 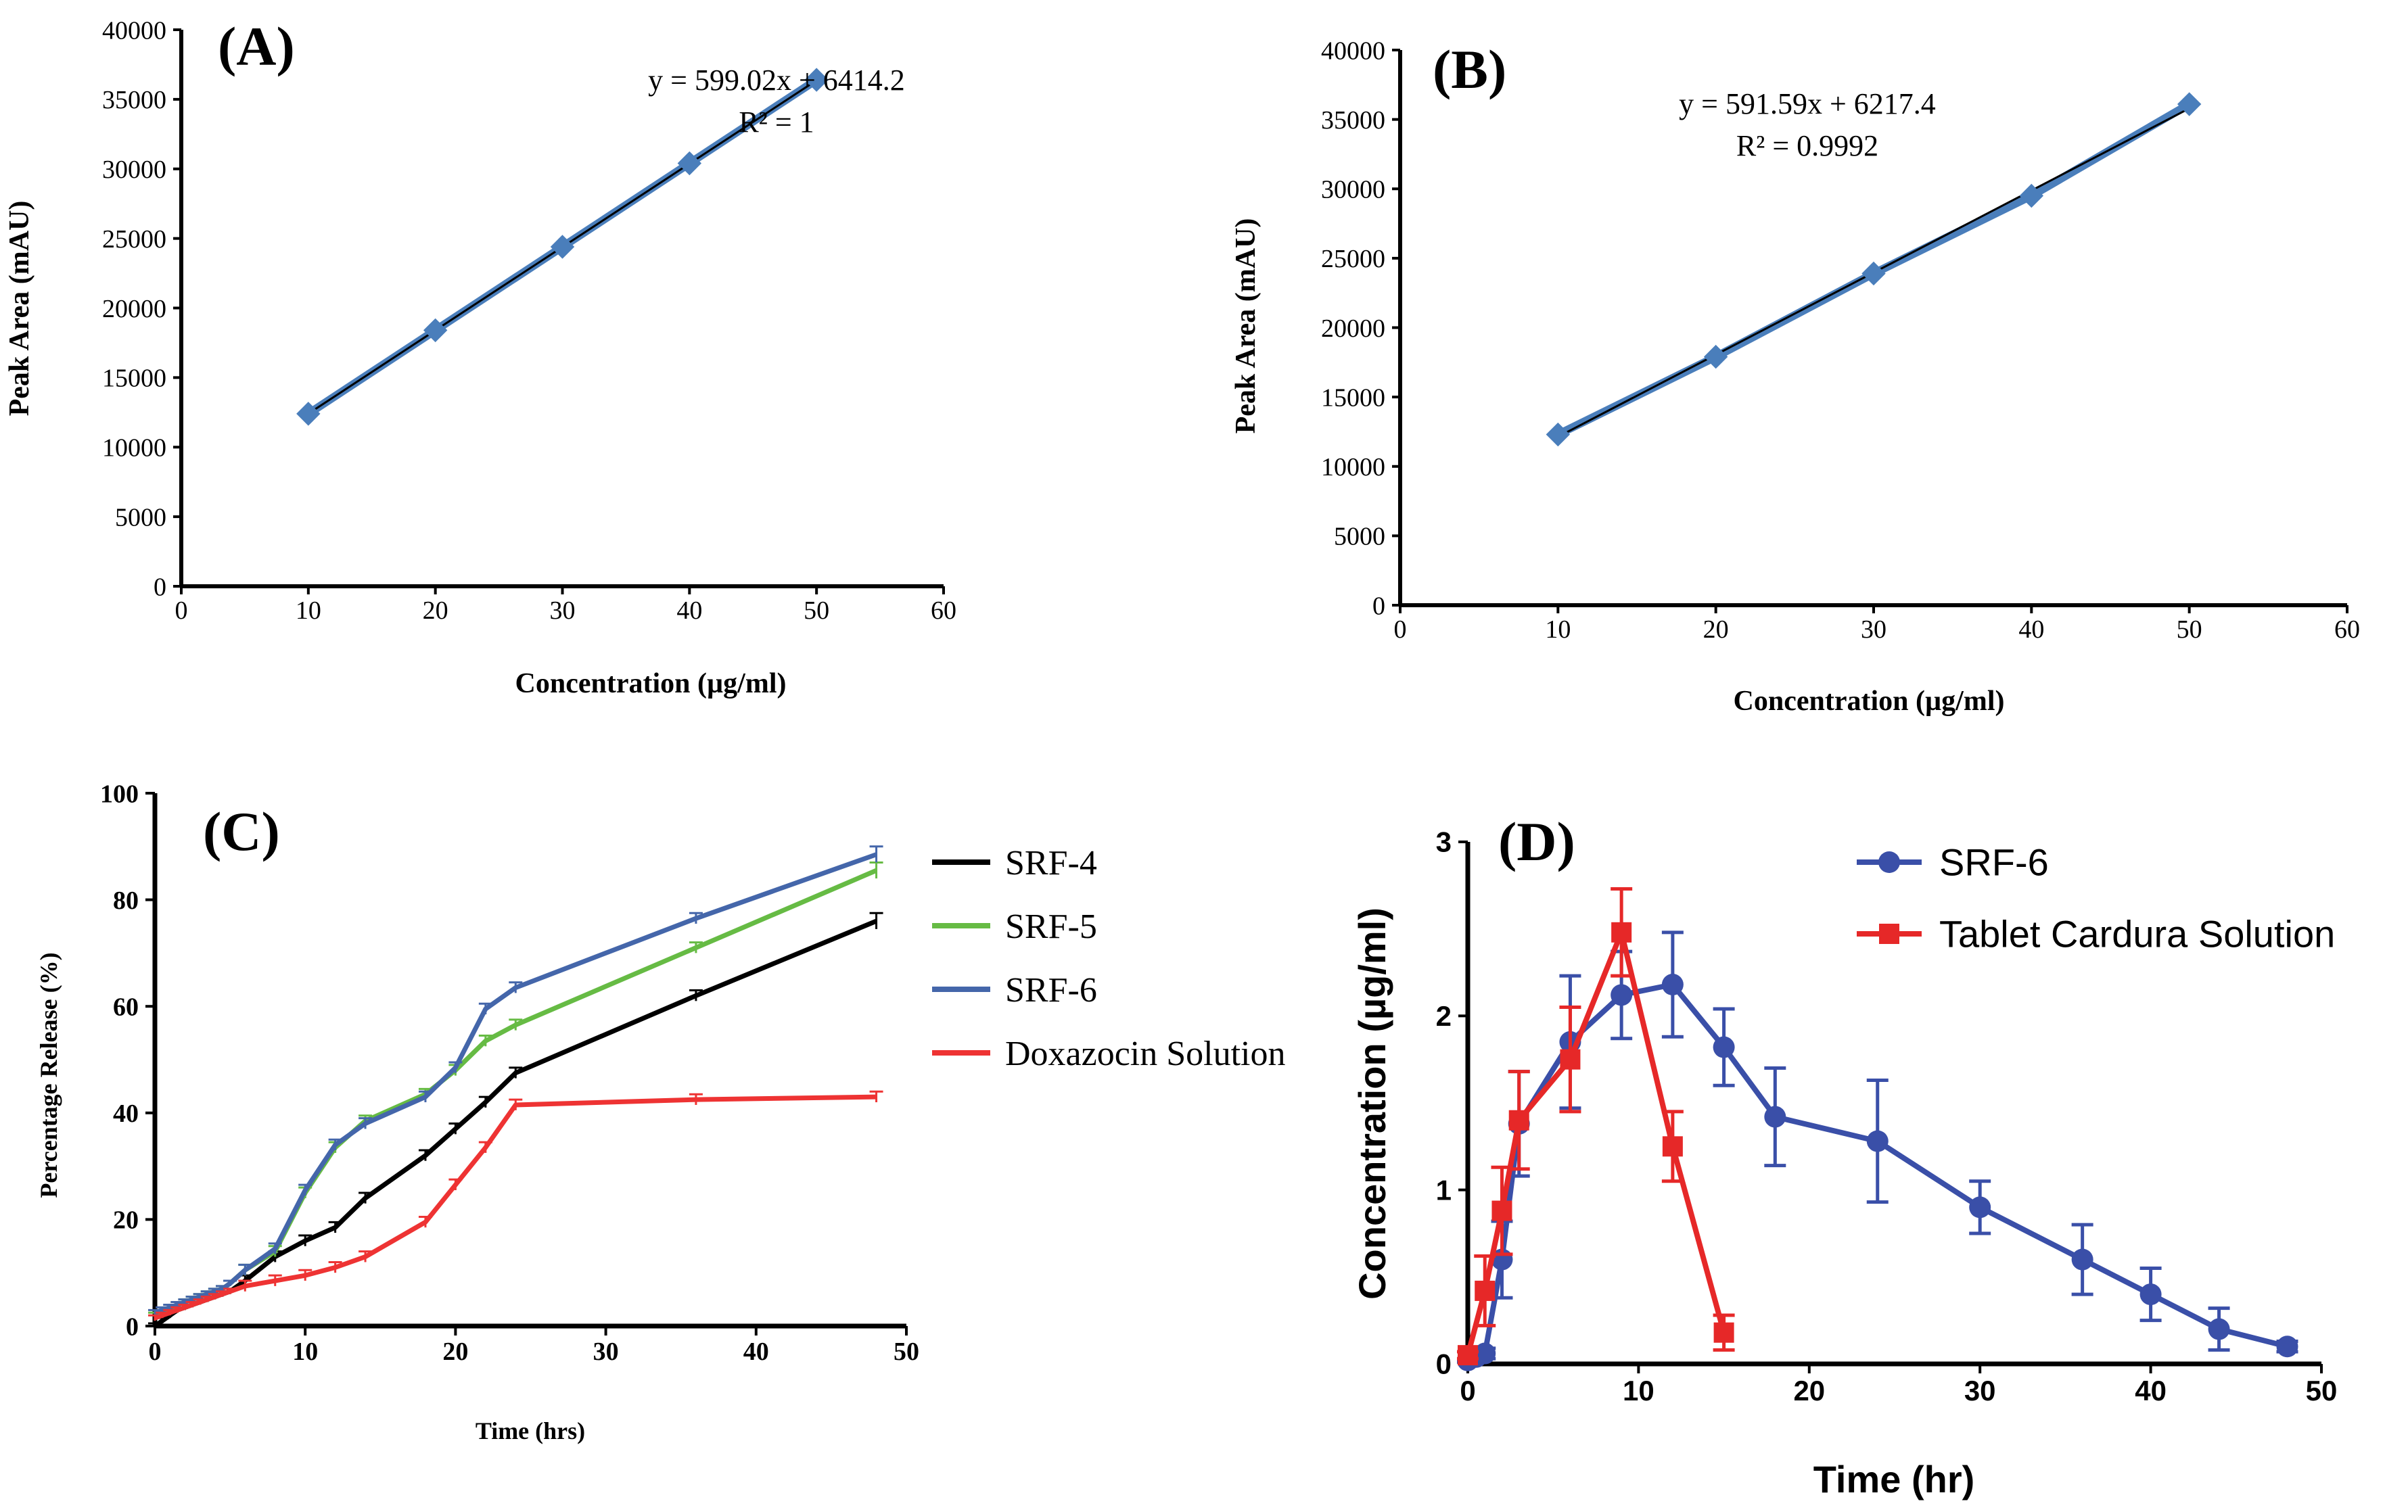 I want to click on panel-c-x-tick-label: 0, so click(x=155, y=1352).